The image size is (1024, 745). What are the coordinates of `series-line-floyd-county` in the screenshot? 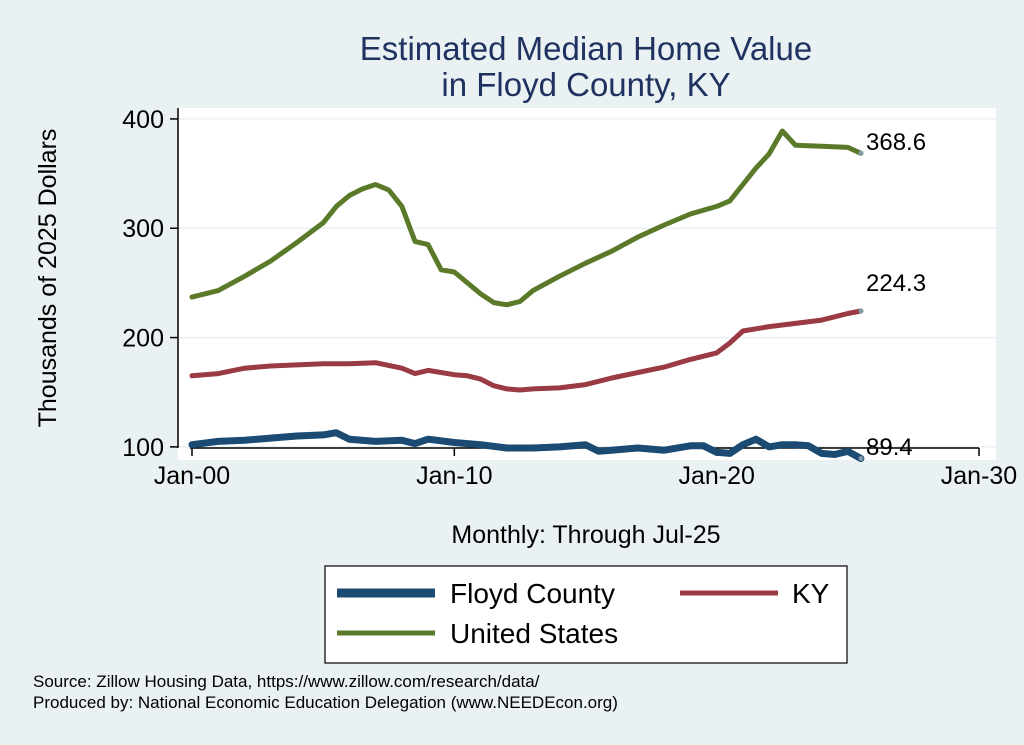 It's located at (526, 445).